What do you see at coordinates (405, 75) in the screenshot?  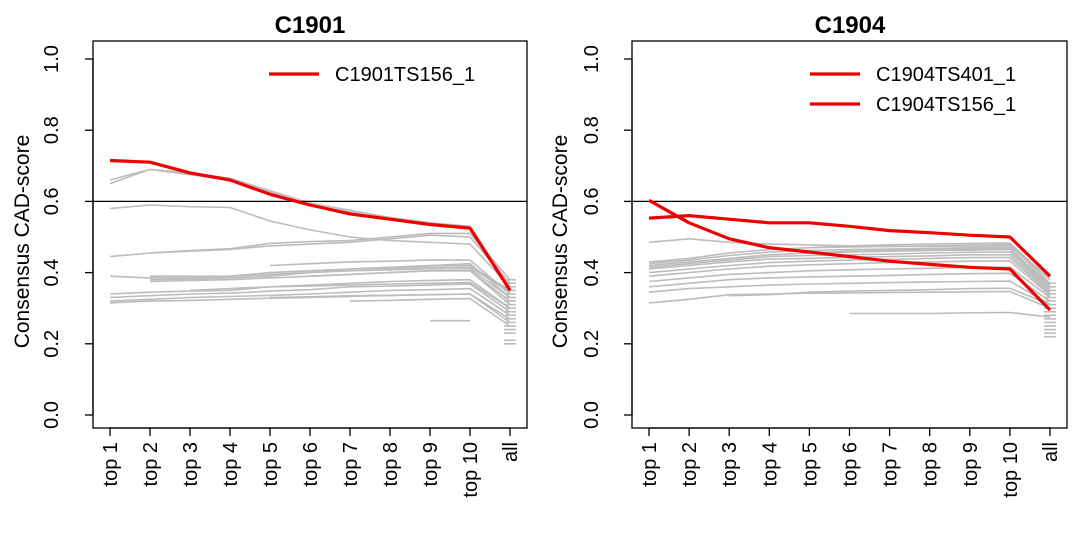 I see `legend-label: C1901TS156_1` at bounding box center [405, 75].